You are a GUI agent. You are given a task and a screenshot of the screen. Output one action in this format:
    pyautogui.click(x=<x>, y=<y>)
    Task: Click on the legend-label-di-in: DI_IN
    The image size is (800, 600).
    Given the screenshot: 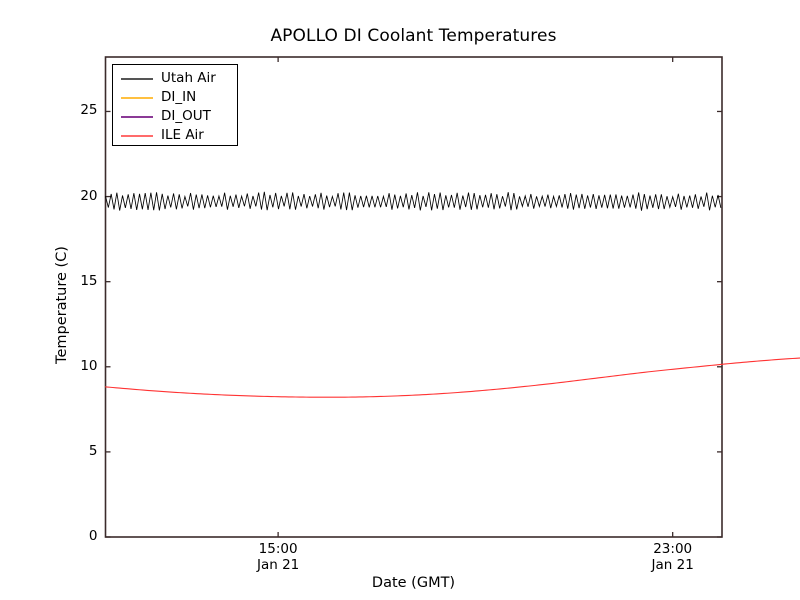 What is the action you would take?
    pyautogui.click(x=179, y=97)
    